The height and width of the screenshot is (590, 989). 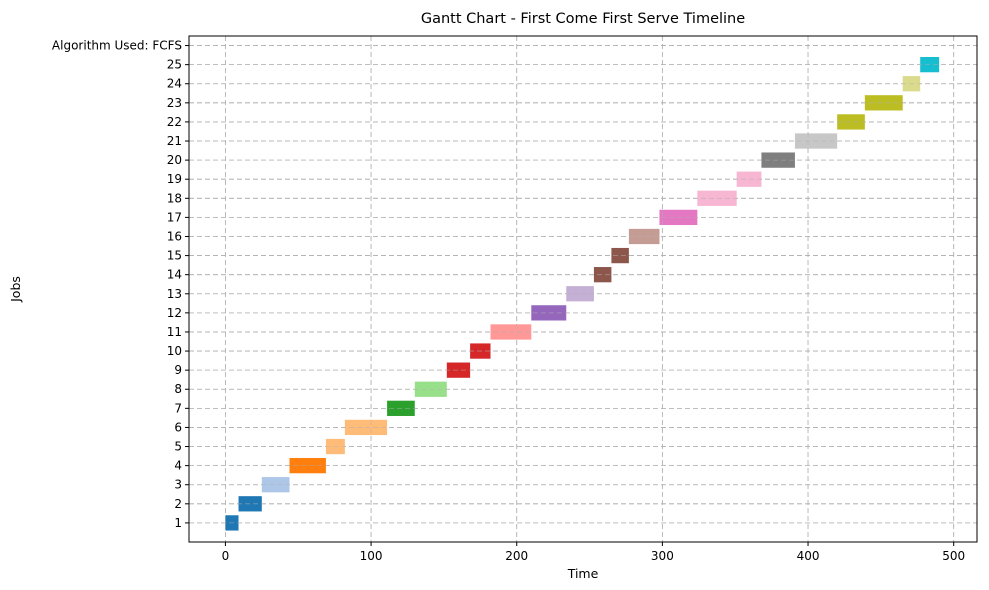 I want to click on y-tick-label: 24, so click(x=174, y=84).